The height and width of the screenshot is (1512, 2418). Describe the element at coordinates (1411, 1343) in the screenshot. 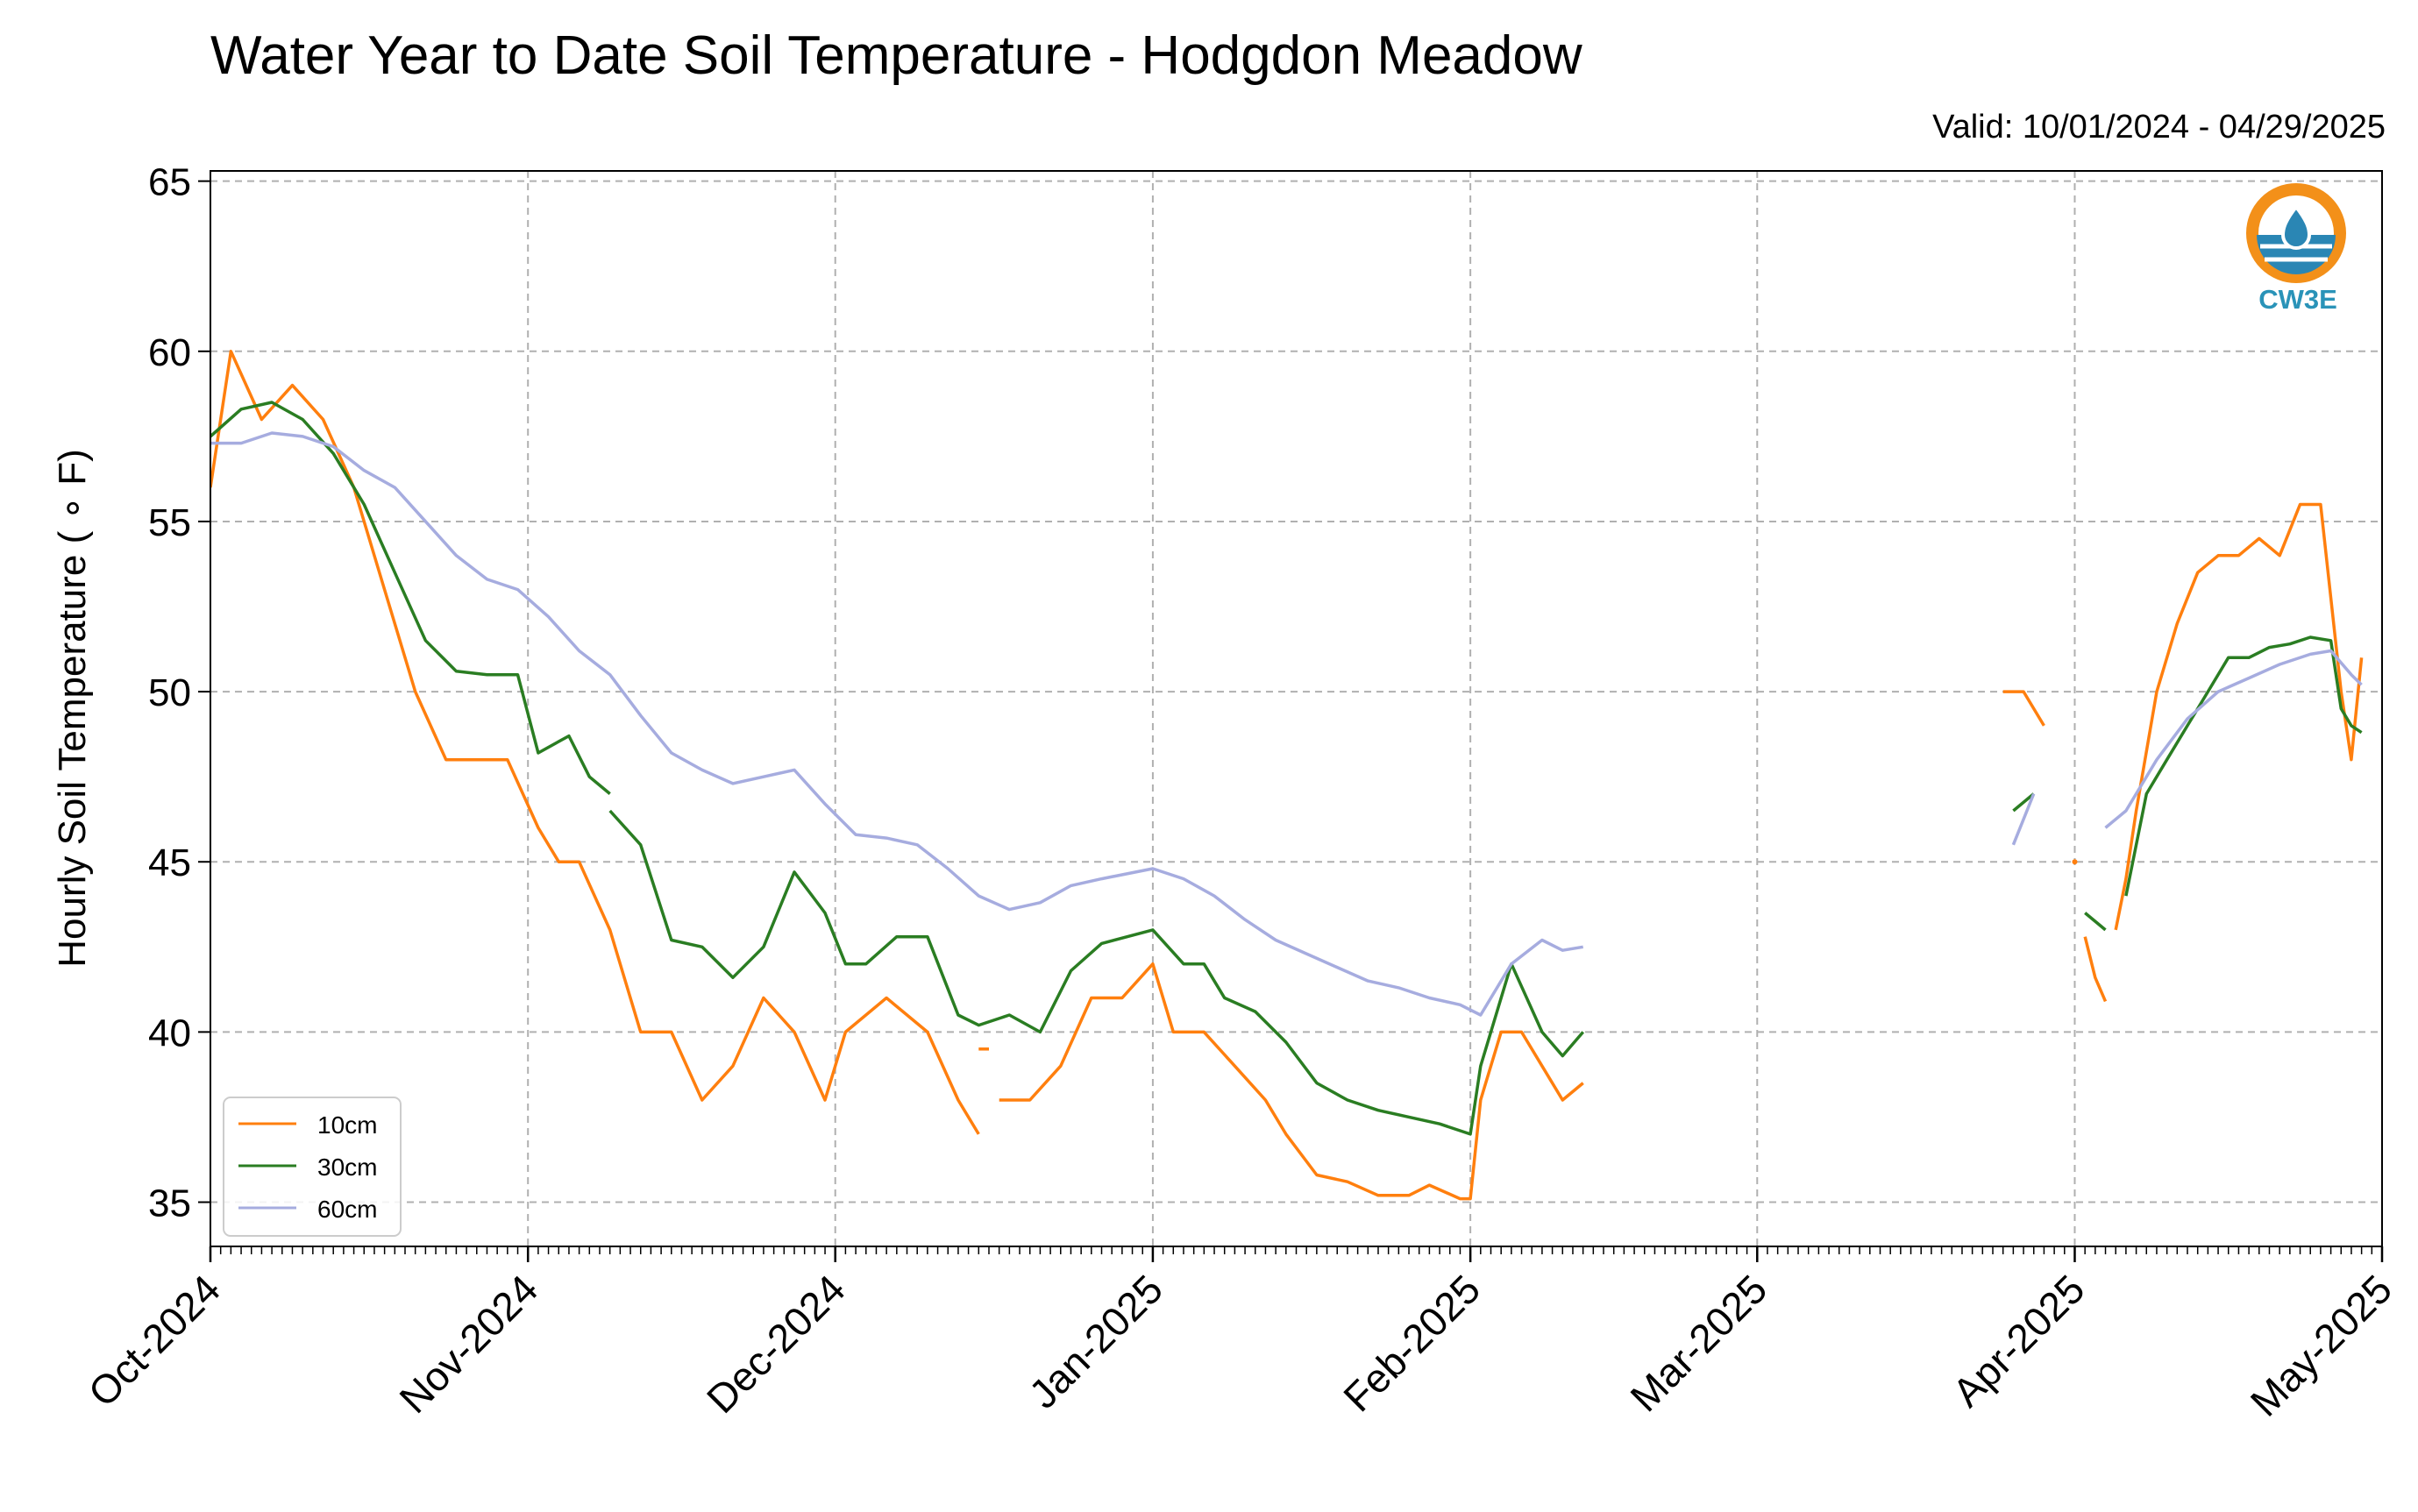

I see `x-tick-label: Feb-2025` at that location.